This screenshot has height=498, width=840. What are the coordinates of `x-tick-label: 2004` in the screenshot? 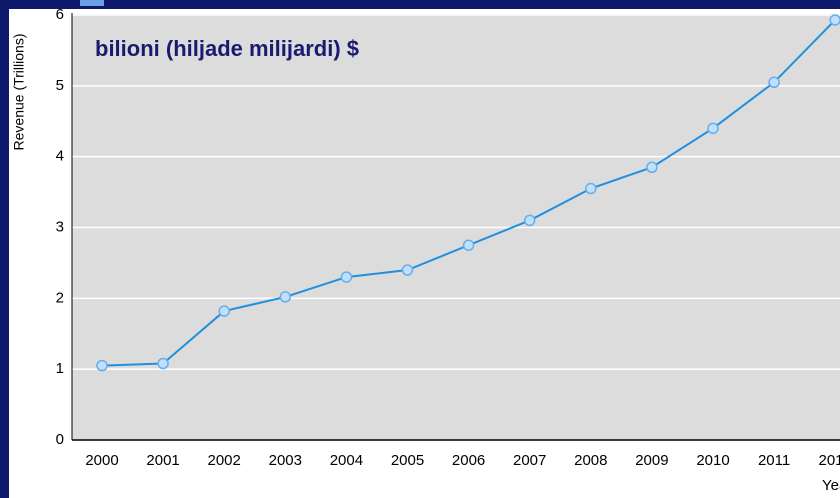 It's located at (346, 460).